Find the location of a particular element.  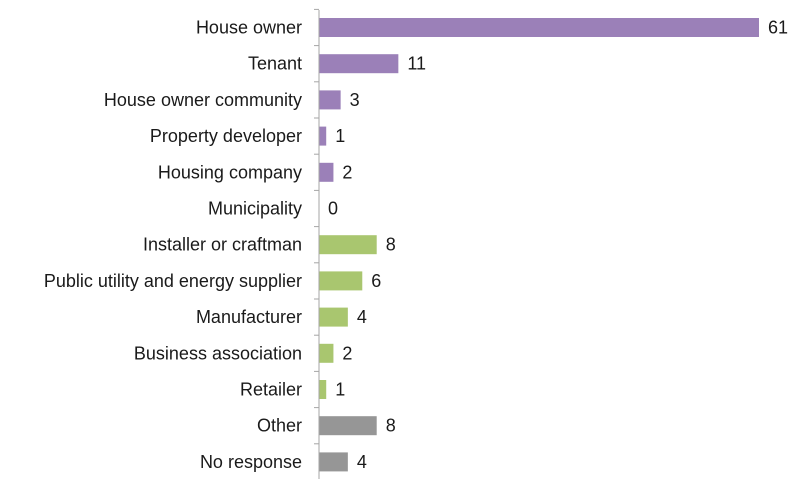

category-label-manufacturer: Manufacturer is located at coordinates (249, 317).